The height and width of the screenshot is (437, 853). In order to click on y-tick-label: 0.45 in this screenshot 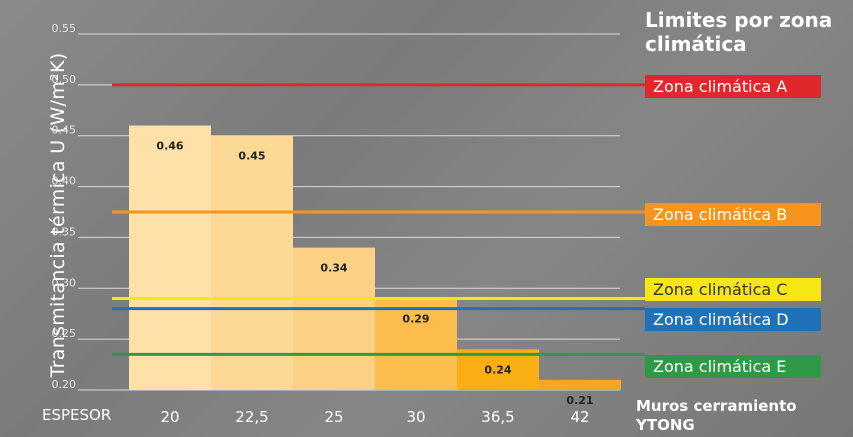, I will do `click(64, 130)`.